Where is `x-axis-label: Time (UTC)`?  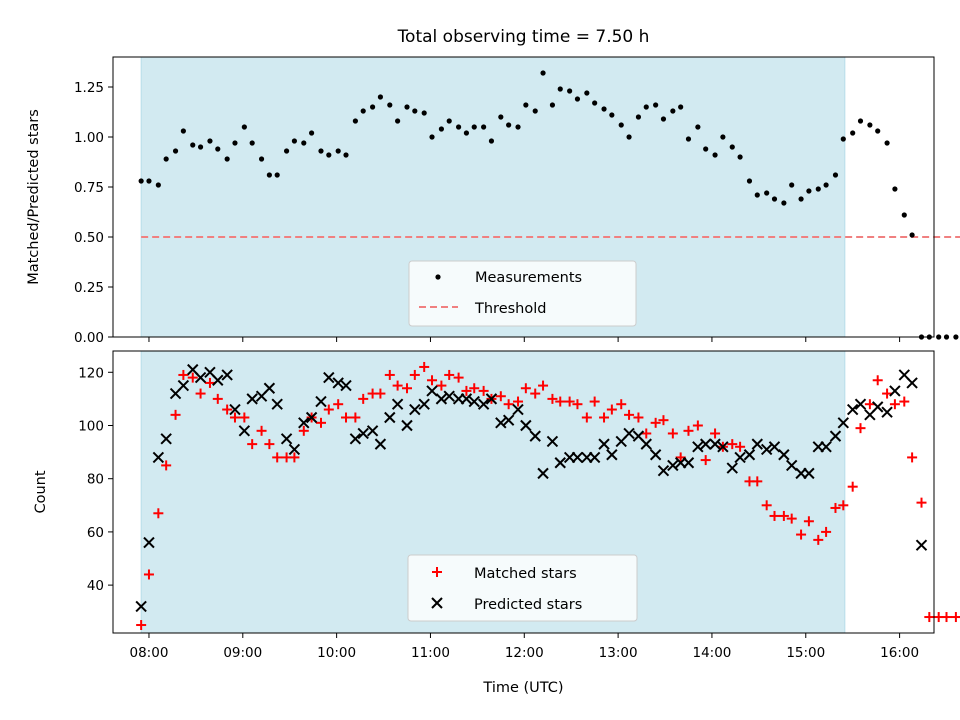
x-axis-label: Time (UTC) is located at coordinates (522, 688).